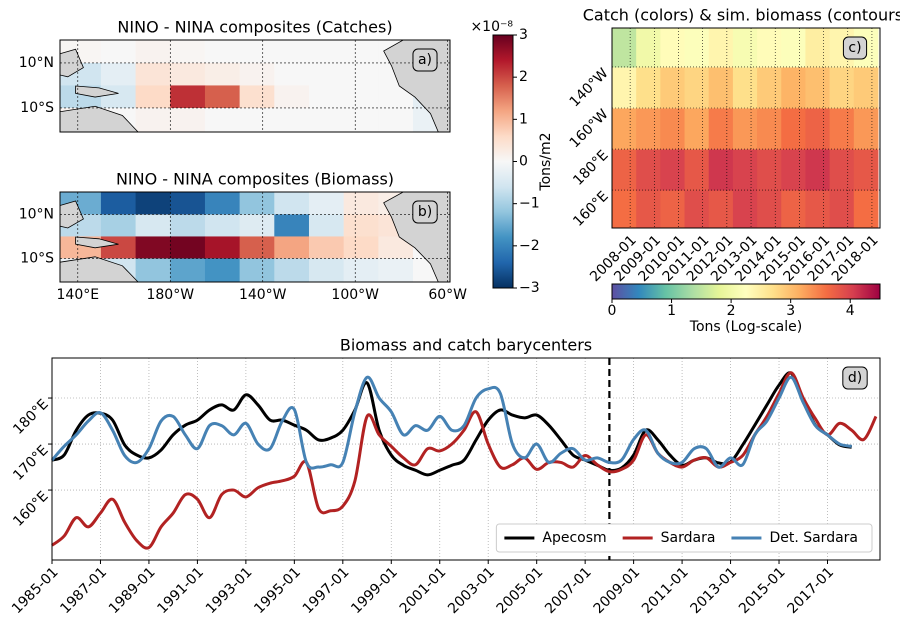  Describe the element at coordinates (574, 538) in the screenshot. I see `legend-label: Apecosm` at that location.